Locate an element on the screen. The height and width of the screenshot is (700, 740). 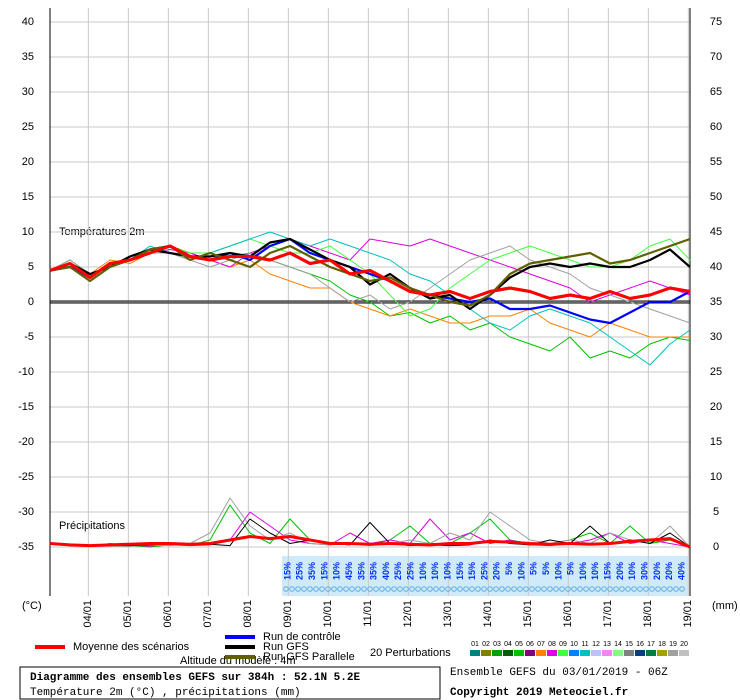
x-tick-label: 11/01 is located at coordinates (368, 613).